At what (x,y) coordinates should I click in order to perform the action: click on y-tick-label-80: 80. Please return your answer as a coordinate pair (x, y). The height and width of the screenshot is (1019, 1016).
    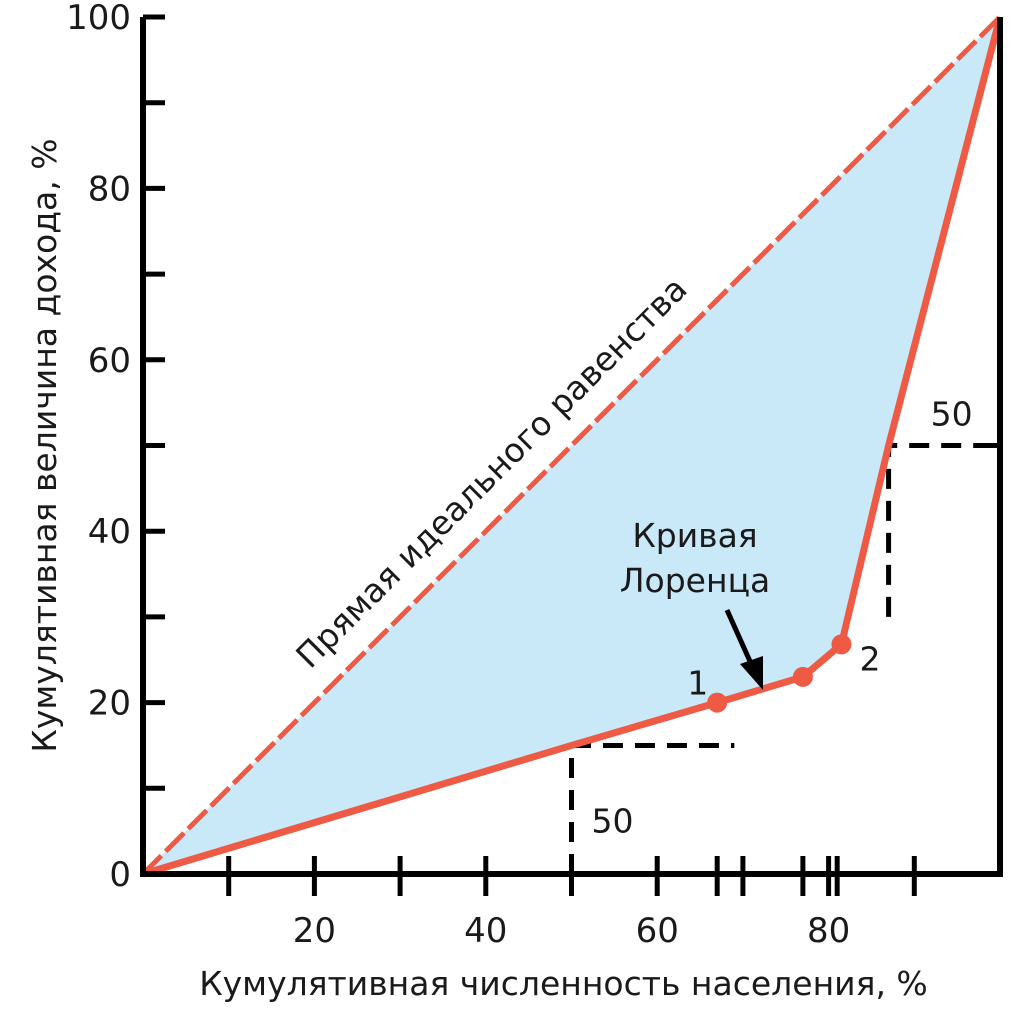
    Looking at the image, I should click on (109, 189).